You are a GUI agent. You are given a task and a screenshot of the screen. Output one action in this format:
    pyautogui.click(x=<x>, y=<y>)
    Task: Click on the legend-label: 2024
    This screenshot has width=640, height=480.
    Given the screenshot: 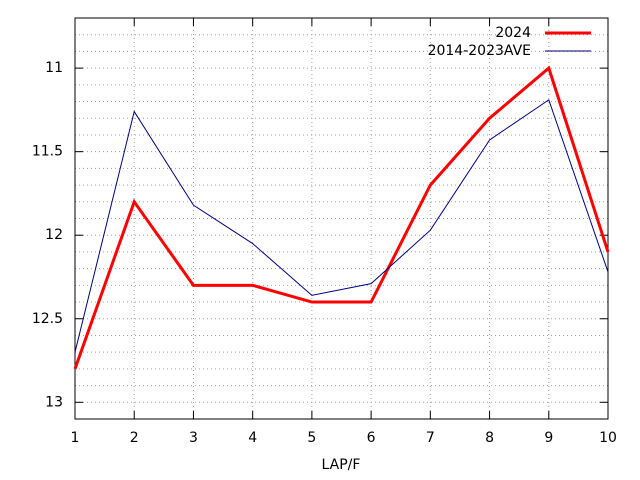 What is the action you would take?
    pyautogui.click(x=513, y=33)
    